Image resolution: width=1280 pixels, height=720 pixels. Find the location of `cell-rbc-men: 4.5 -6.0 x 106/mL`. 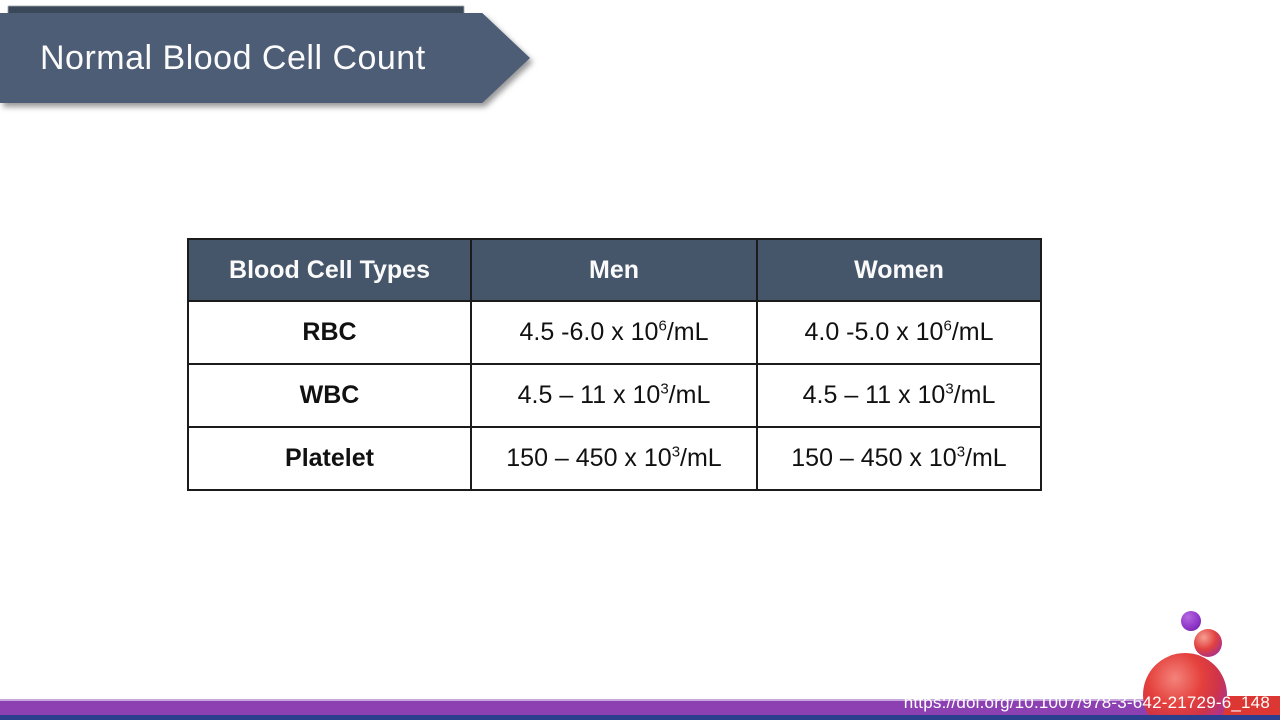

cell-rbc-men: 4.5 -6.0 x 106/mL is located at coordinates (614, 332).